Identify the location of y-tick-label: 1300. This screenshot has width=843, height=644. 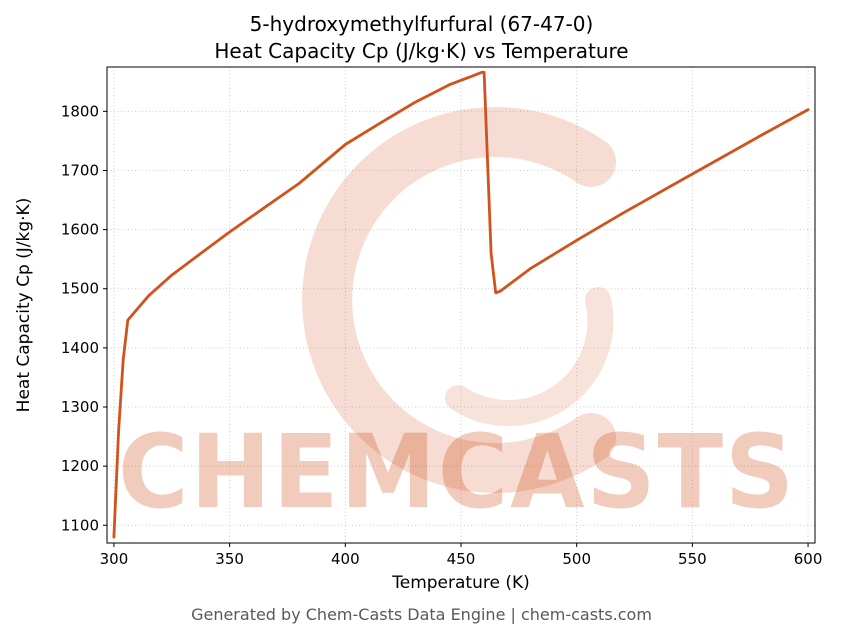
(80, 407).